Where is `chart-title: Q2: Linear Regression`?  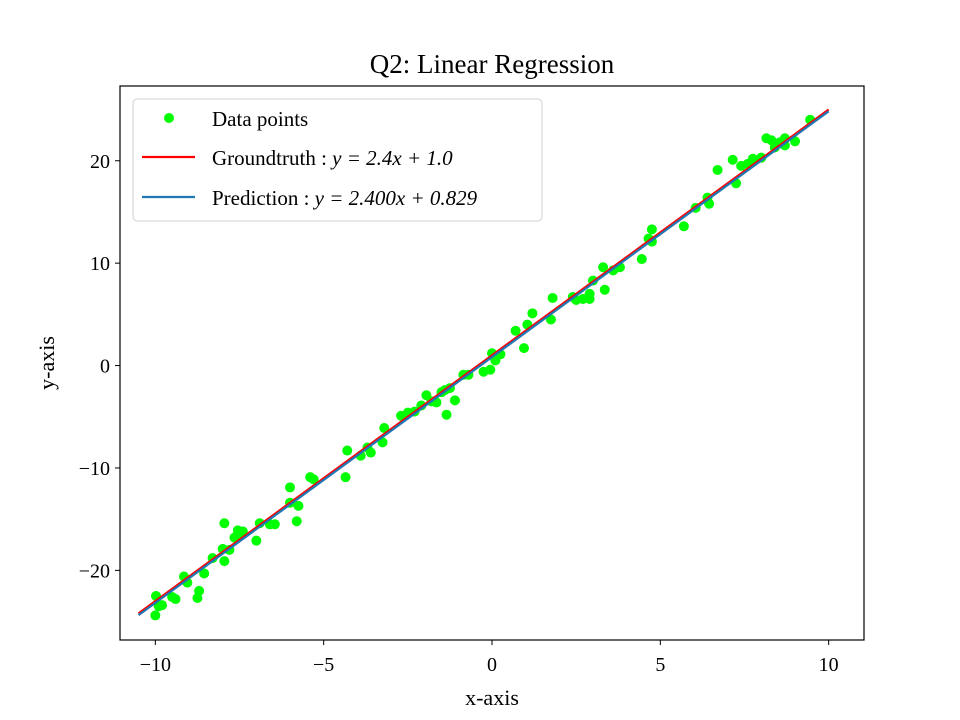
chart-title: Q2: Linear Regression is located at coordinates (492, 64).